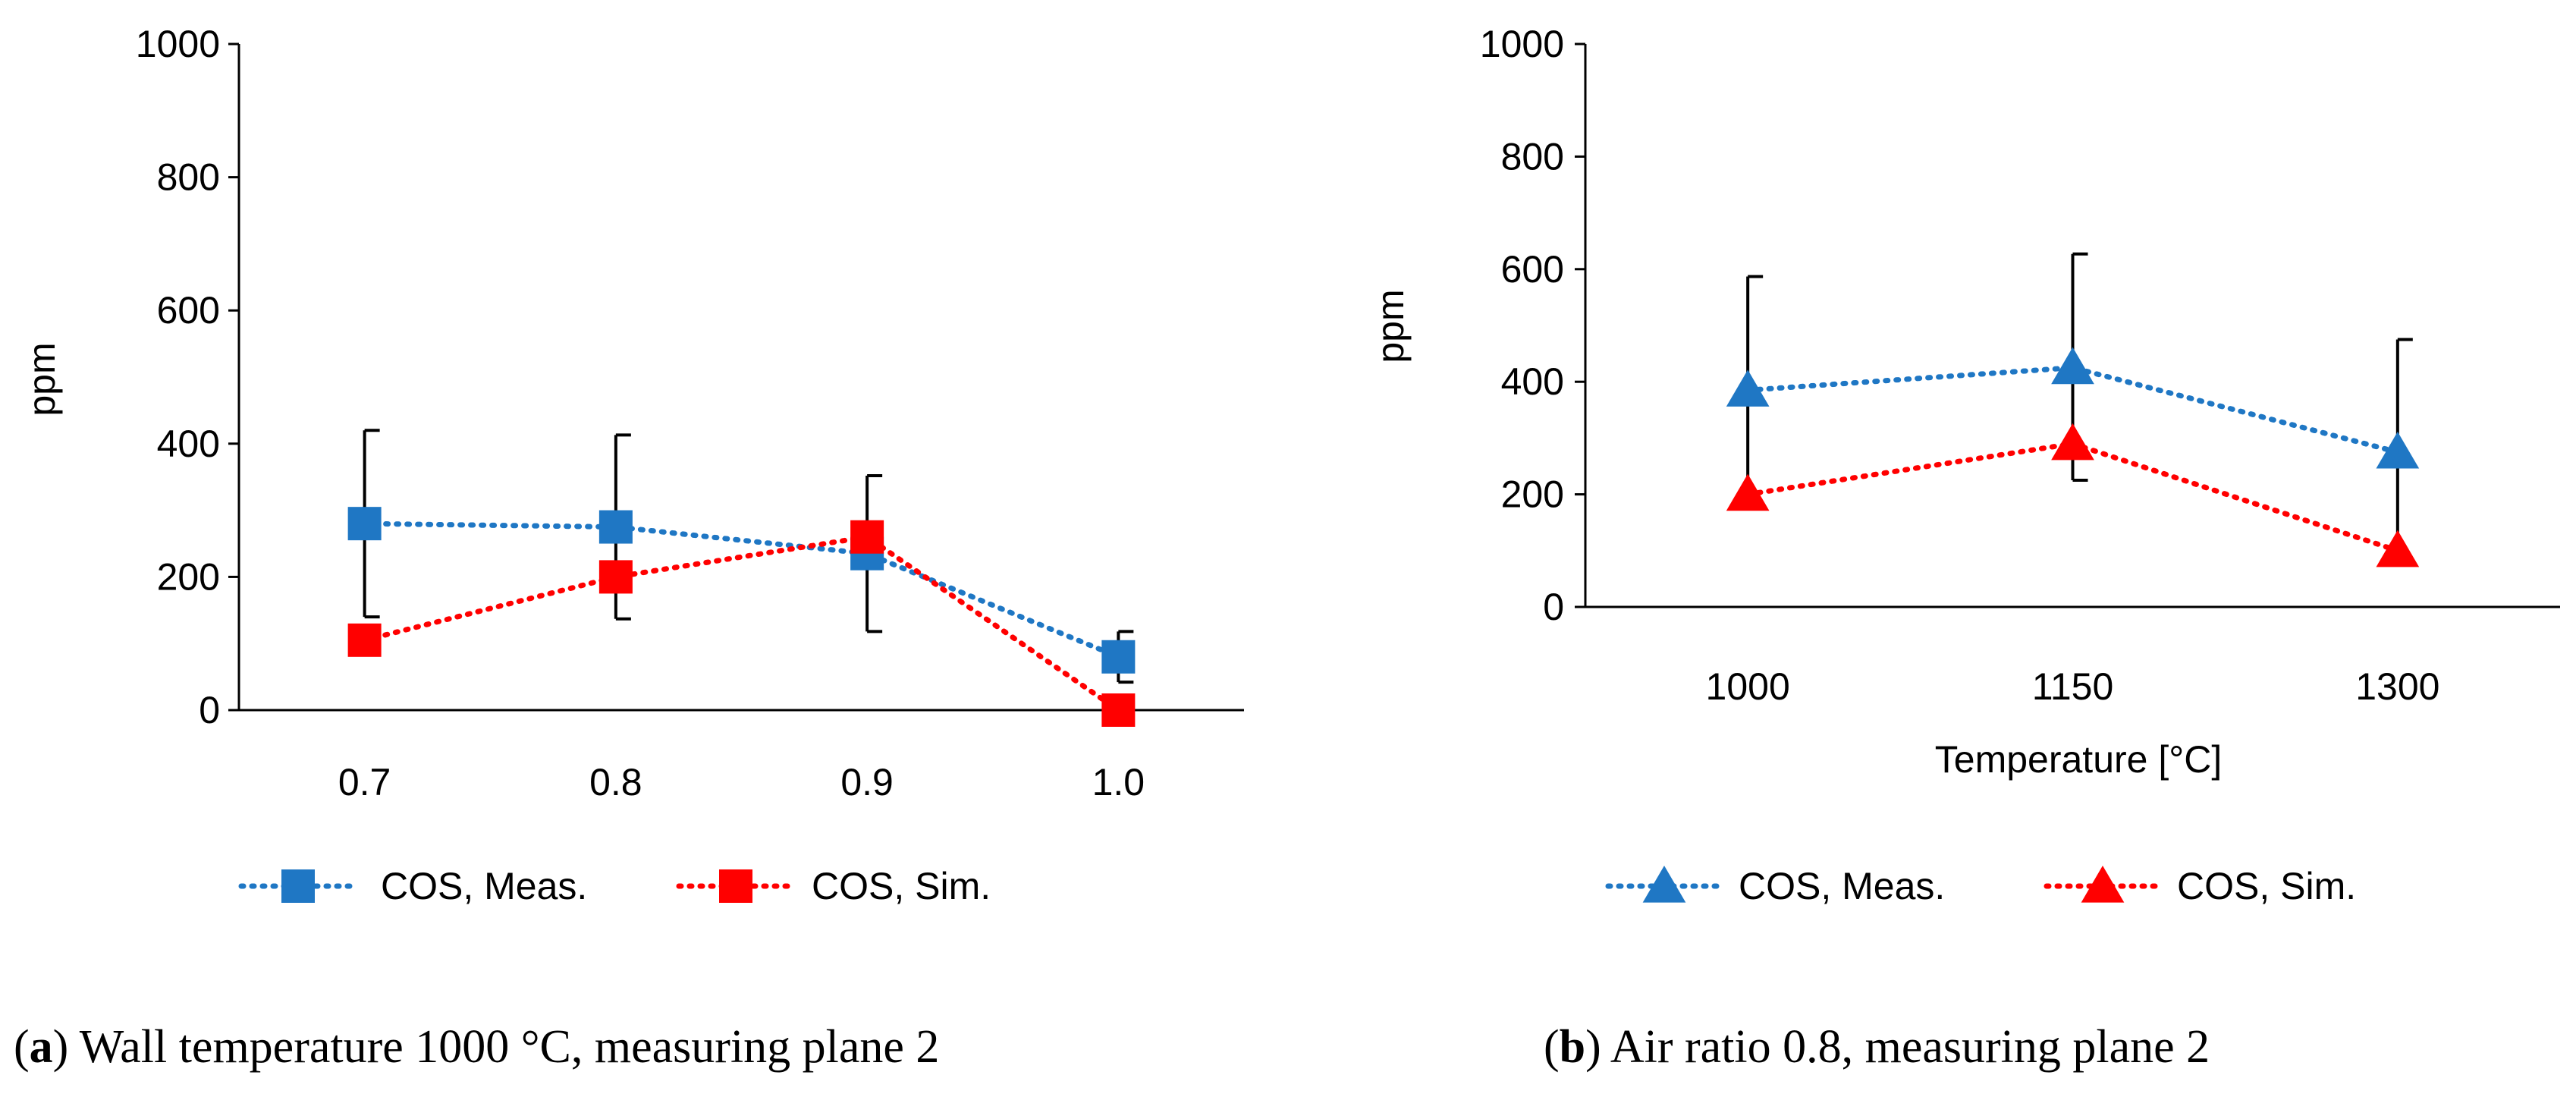  I want to click on x-axis-title: Temperature [°C], so click(2078, 759).